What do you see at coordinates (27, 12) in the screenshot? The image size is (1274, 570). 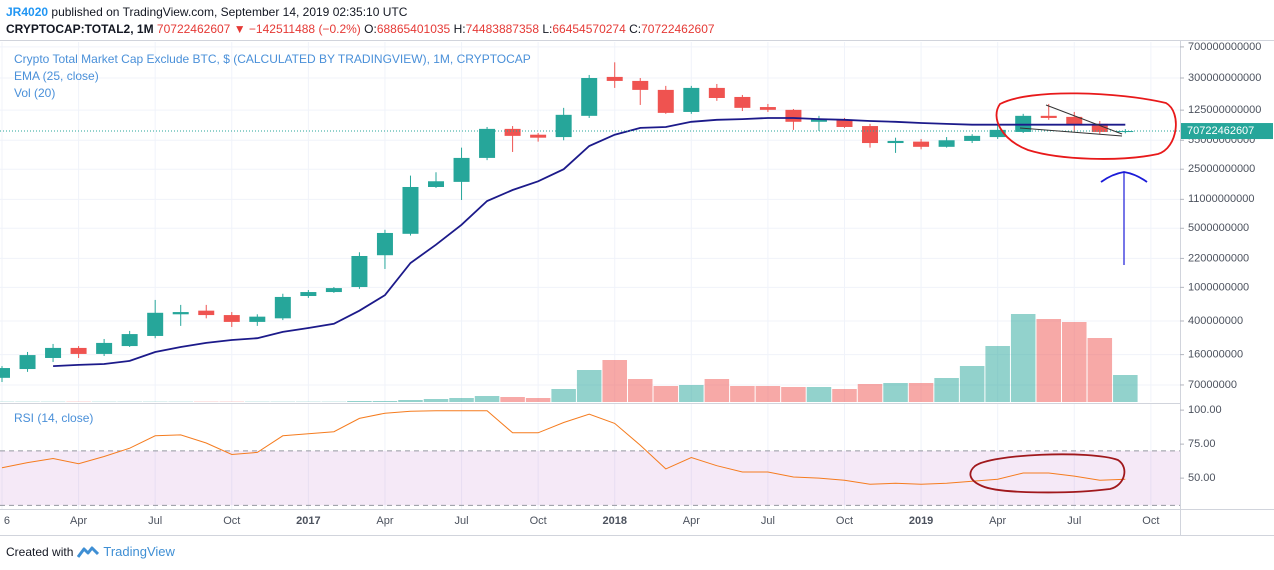 I see `author: JR4020` at bounding box center [27, 12].